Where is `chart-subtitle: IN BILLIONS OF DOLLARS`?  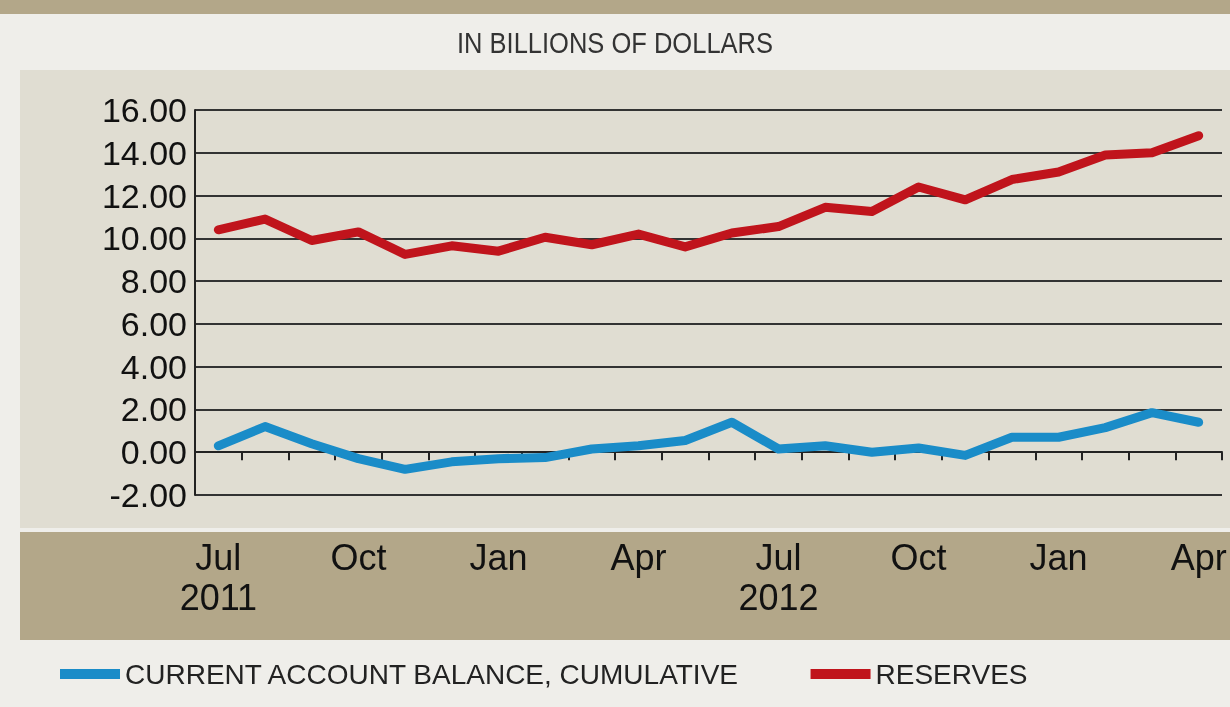 chart-subtitle: IN BILLIONS OF DOLLARS is located at coordinates (615, 43).